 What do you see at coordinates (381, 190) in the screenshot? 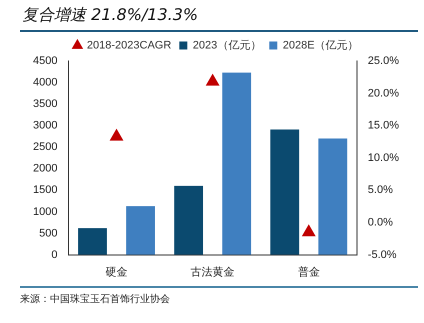
I see `y2-tick-label: 5.0%` at bounding box center [381, 190].